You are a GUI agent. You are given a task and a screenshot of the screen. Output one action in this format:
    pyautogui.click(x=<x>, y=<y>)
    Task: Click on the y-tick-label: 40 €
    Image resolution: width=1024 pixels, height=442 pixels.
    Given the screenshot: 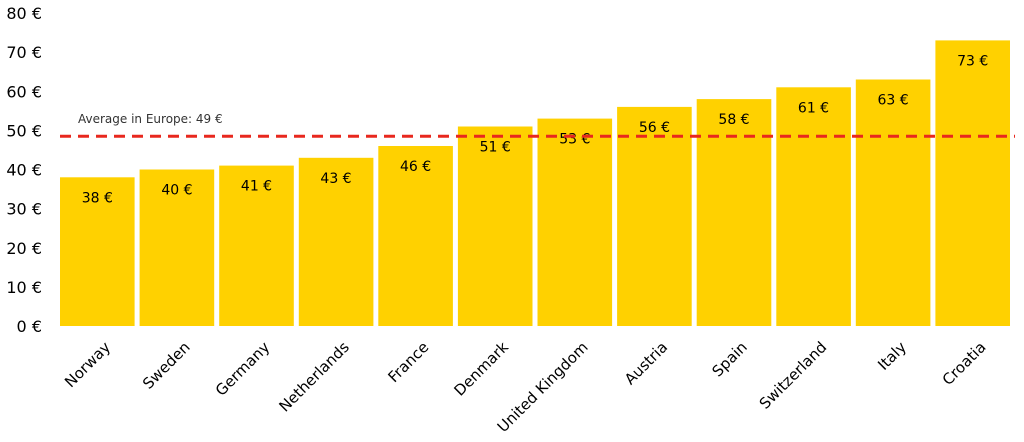 What is the action you would take?
    pyautogui.click(x=24, y=170)
    